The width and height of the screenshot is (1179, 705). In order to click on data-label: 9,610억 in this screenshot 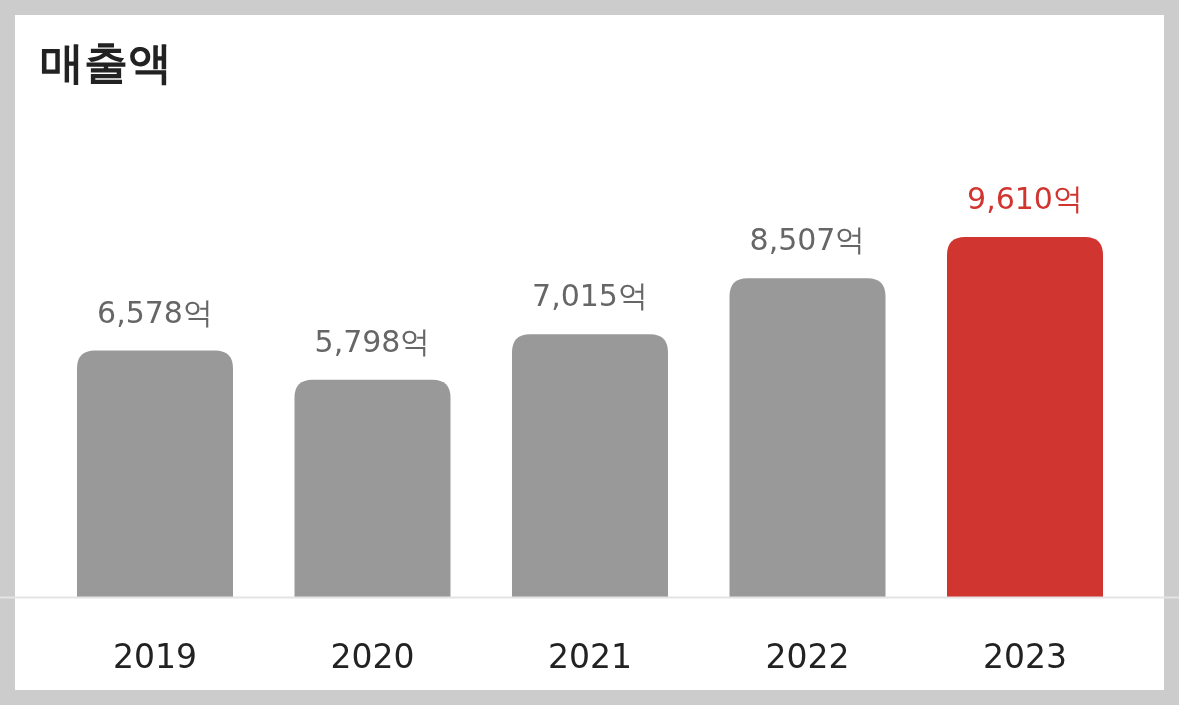, I will do `click(1025, 198)`.